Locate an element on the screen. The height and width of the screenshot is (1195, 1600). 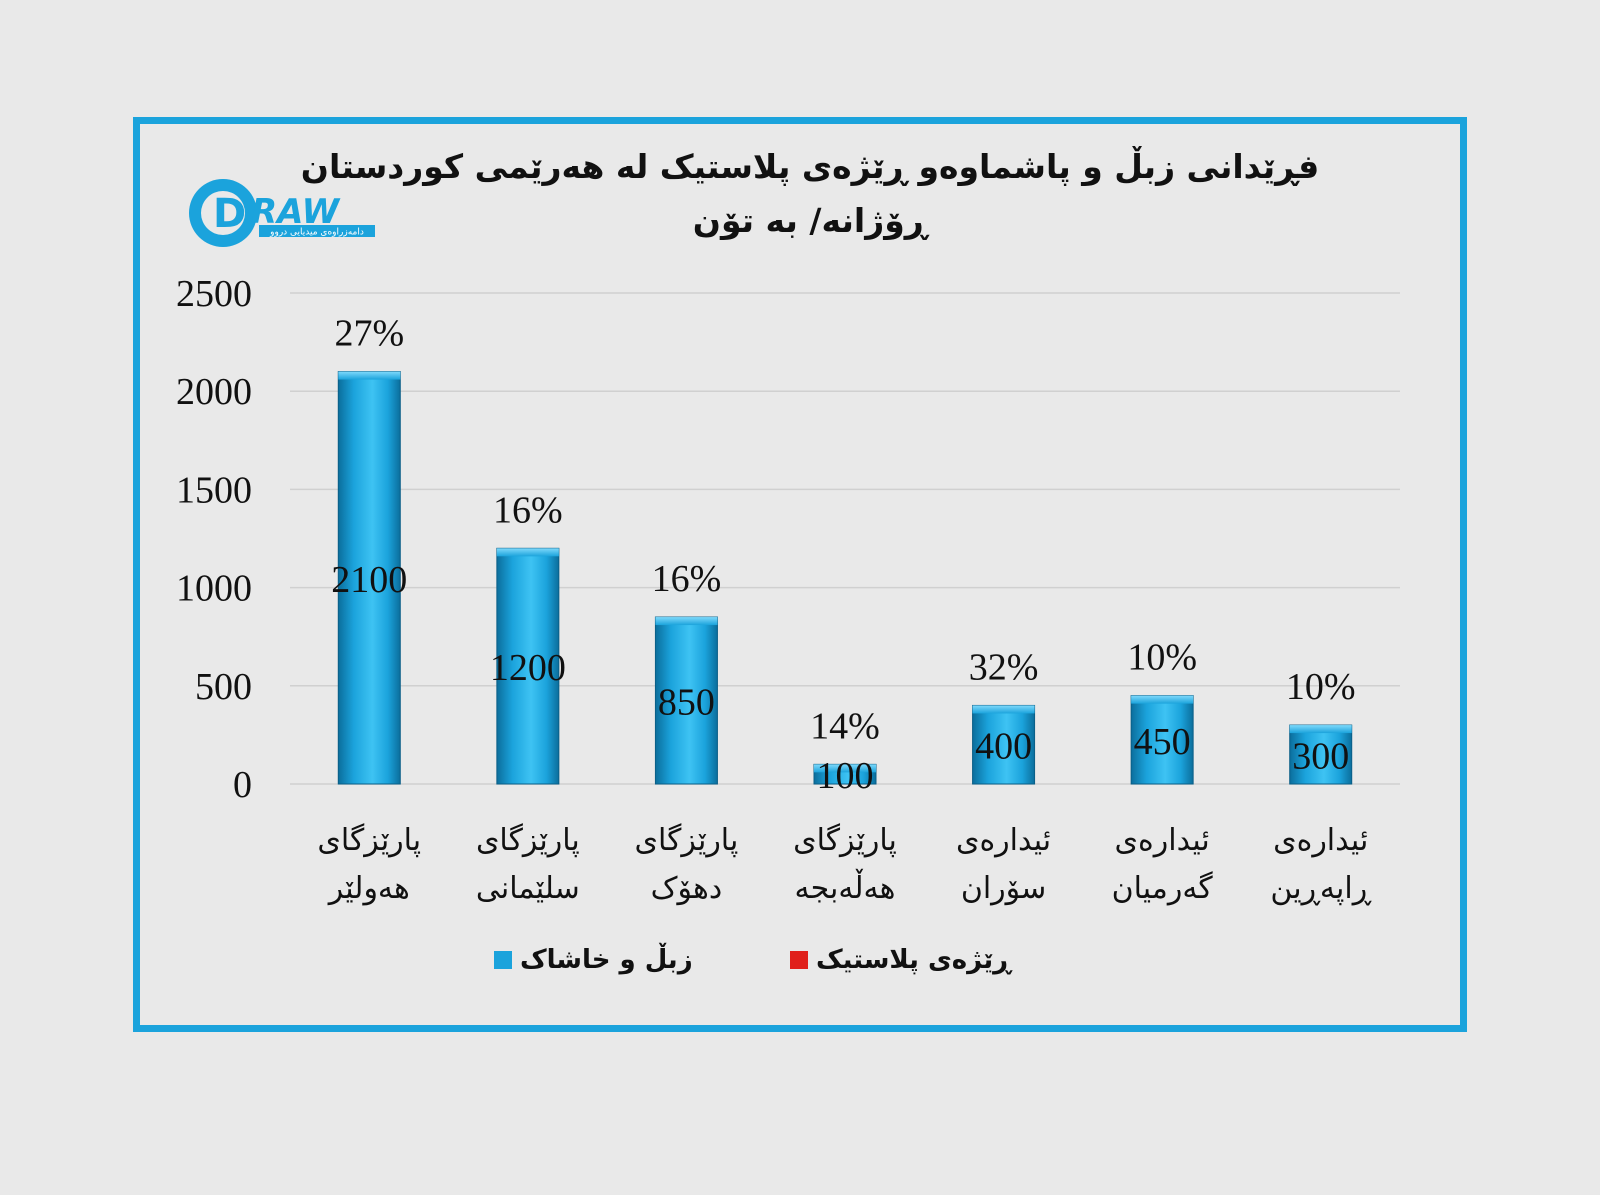
legend: زبڵ و خاشاک ڕێژەی پلاستیک is located at coordinates (800, 965).